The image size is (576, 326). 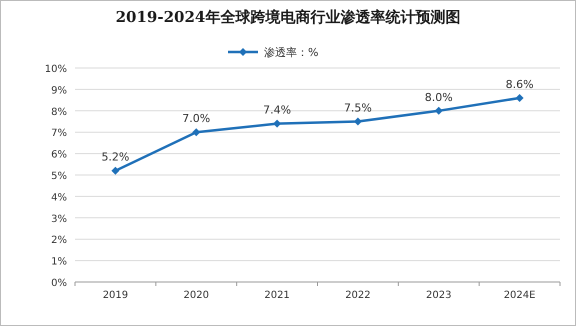 What do you see at coordinates (115, 157) in the screenshot?
I see `data-label: 5.2%` at bounding box center [115, 157].